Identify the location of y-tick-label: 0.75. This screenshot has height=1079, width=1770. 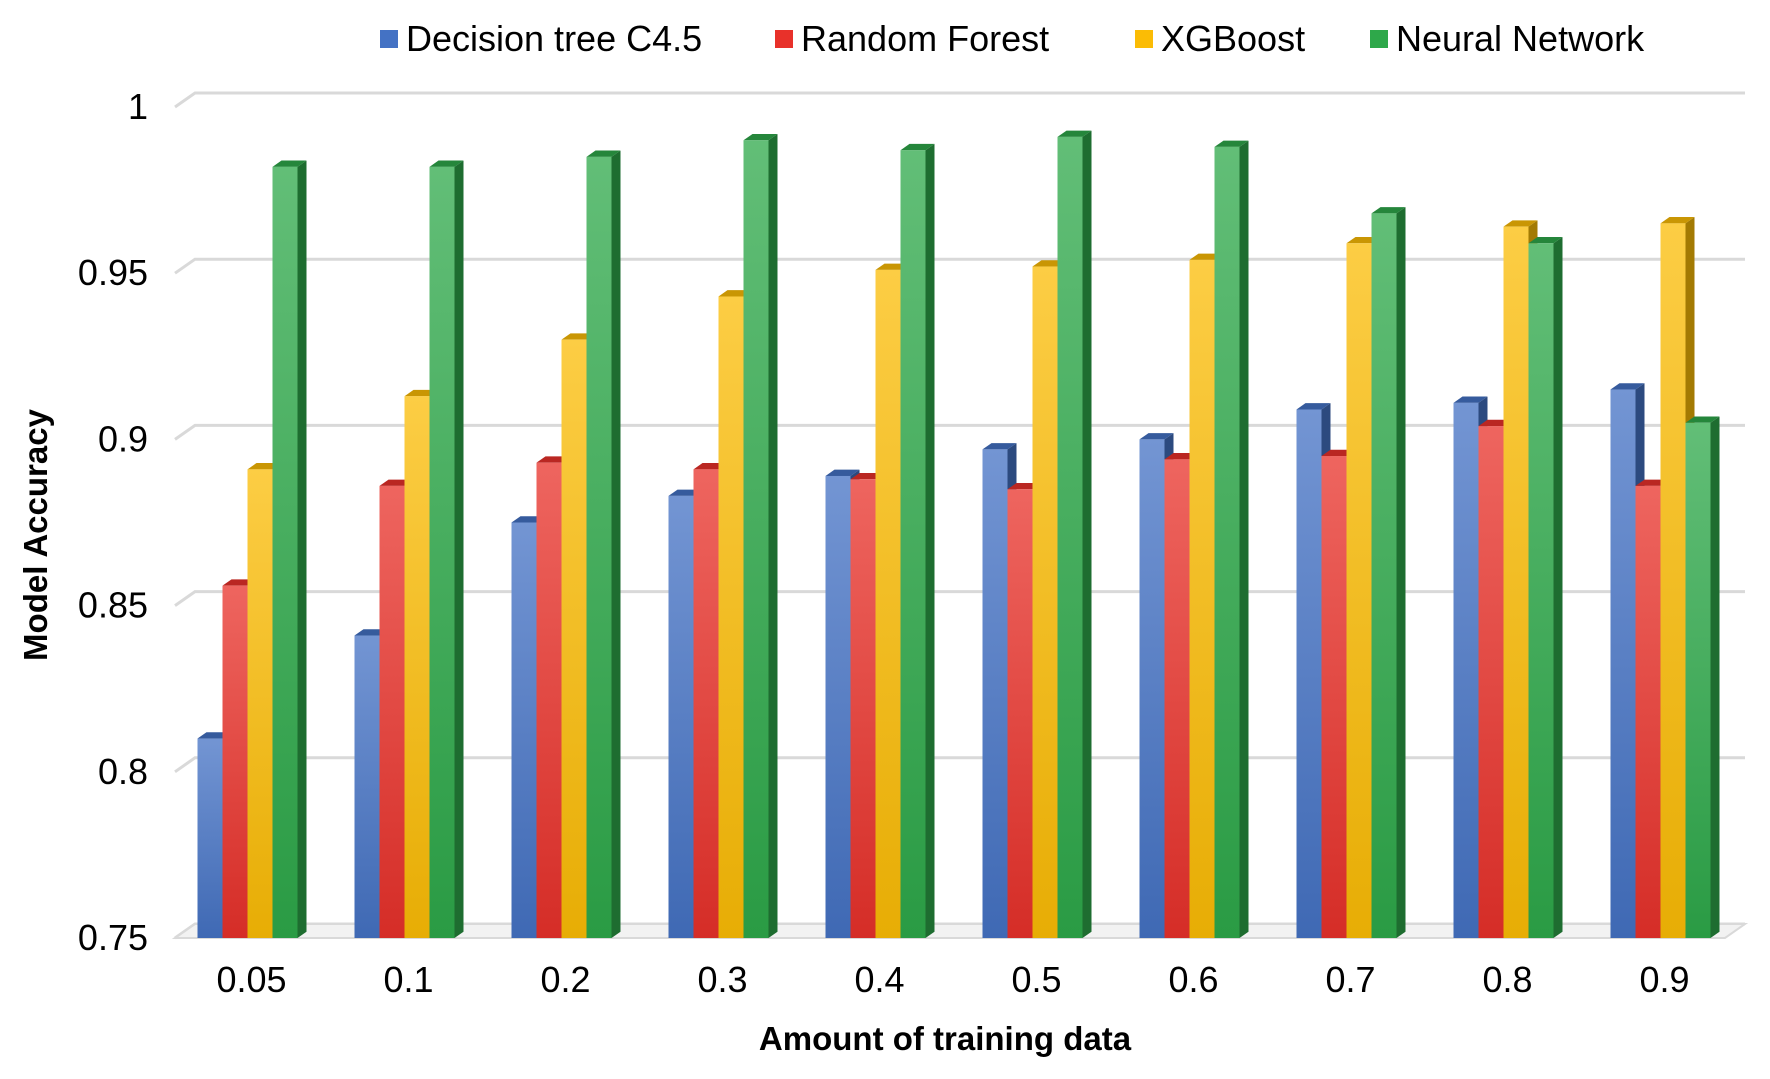
(113, 937).